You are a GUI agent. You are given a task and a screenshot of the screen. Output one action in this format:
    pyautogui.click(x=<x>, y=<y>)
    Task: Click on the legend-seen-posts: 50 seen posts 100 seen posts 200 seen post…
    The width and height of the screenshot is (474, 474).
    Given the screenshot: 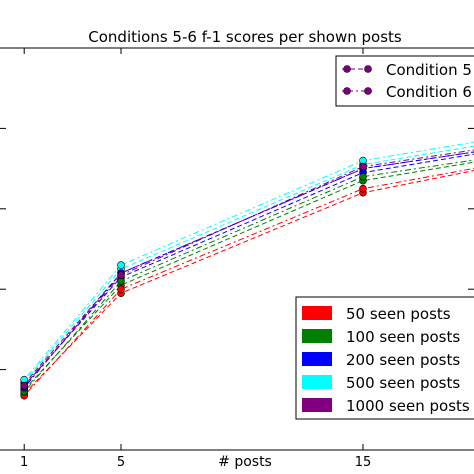 What is the action you would take?
    pyautogui.click(x=384, y=358)
    